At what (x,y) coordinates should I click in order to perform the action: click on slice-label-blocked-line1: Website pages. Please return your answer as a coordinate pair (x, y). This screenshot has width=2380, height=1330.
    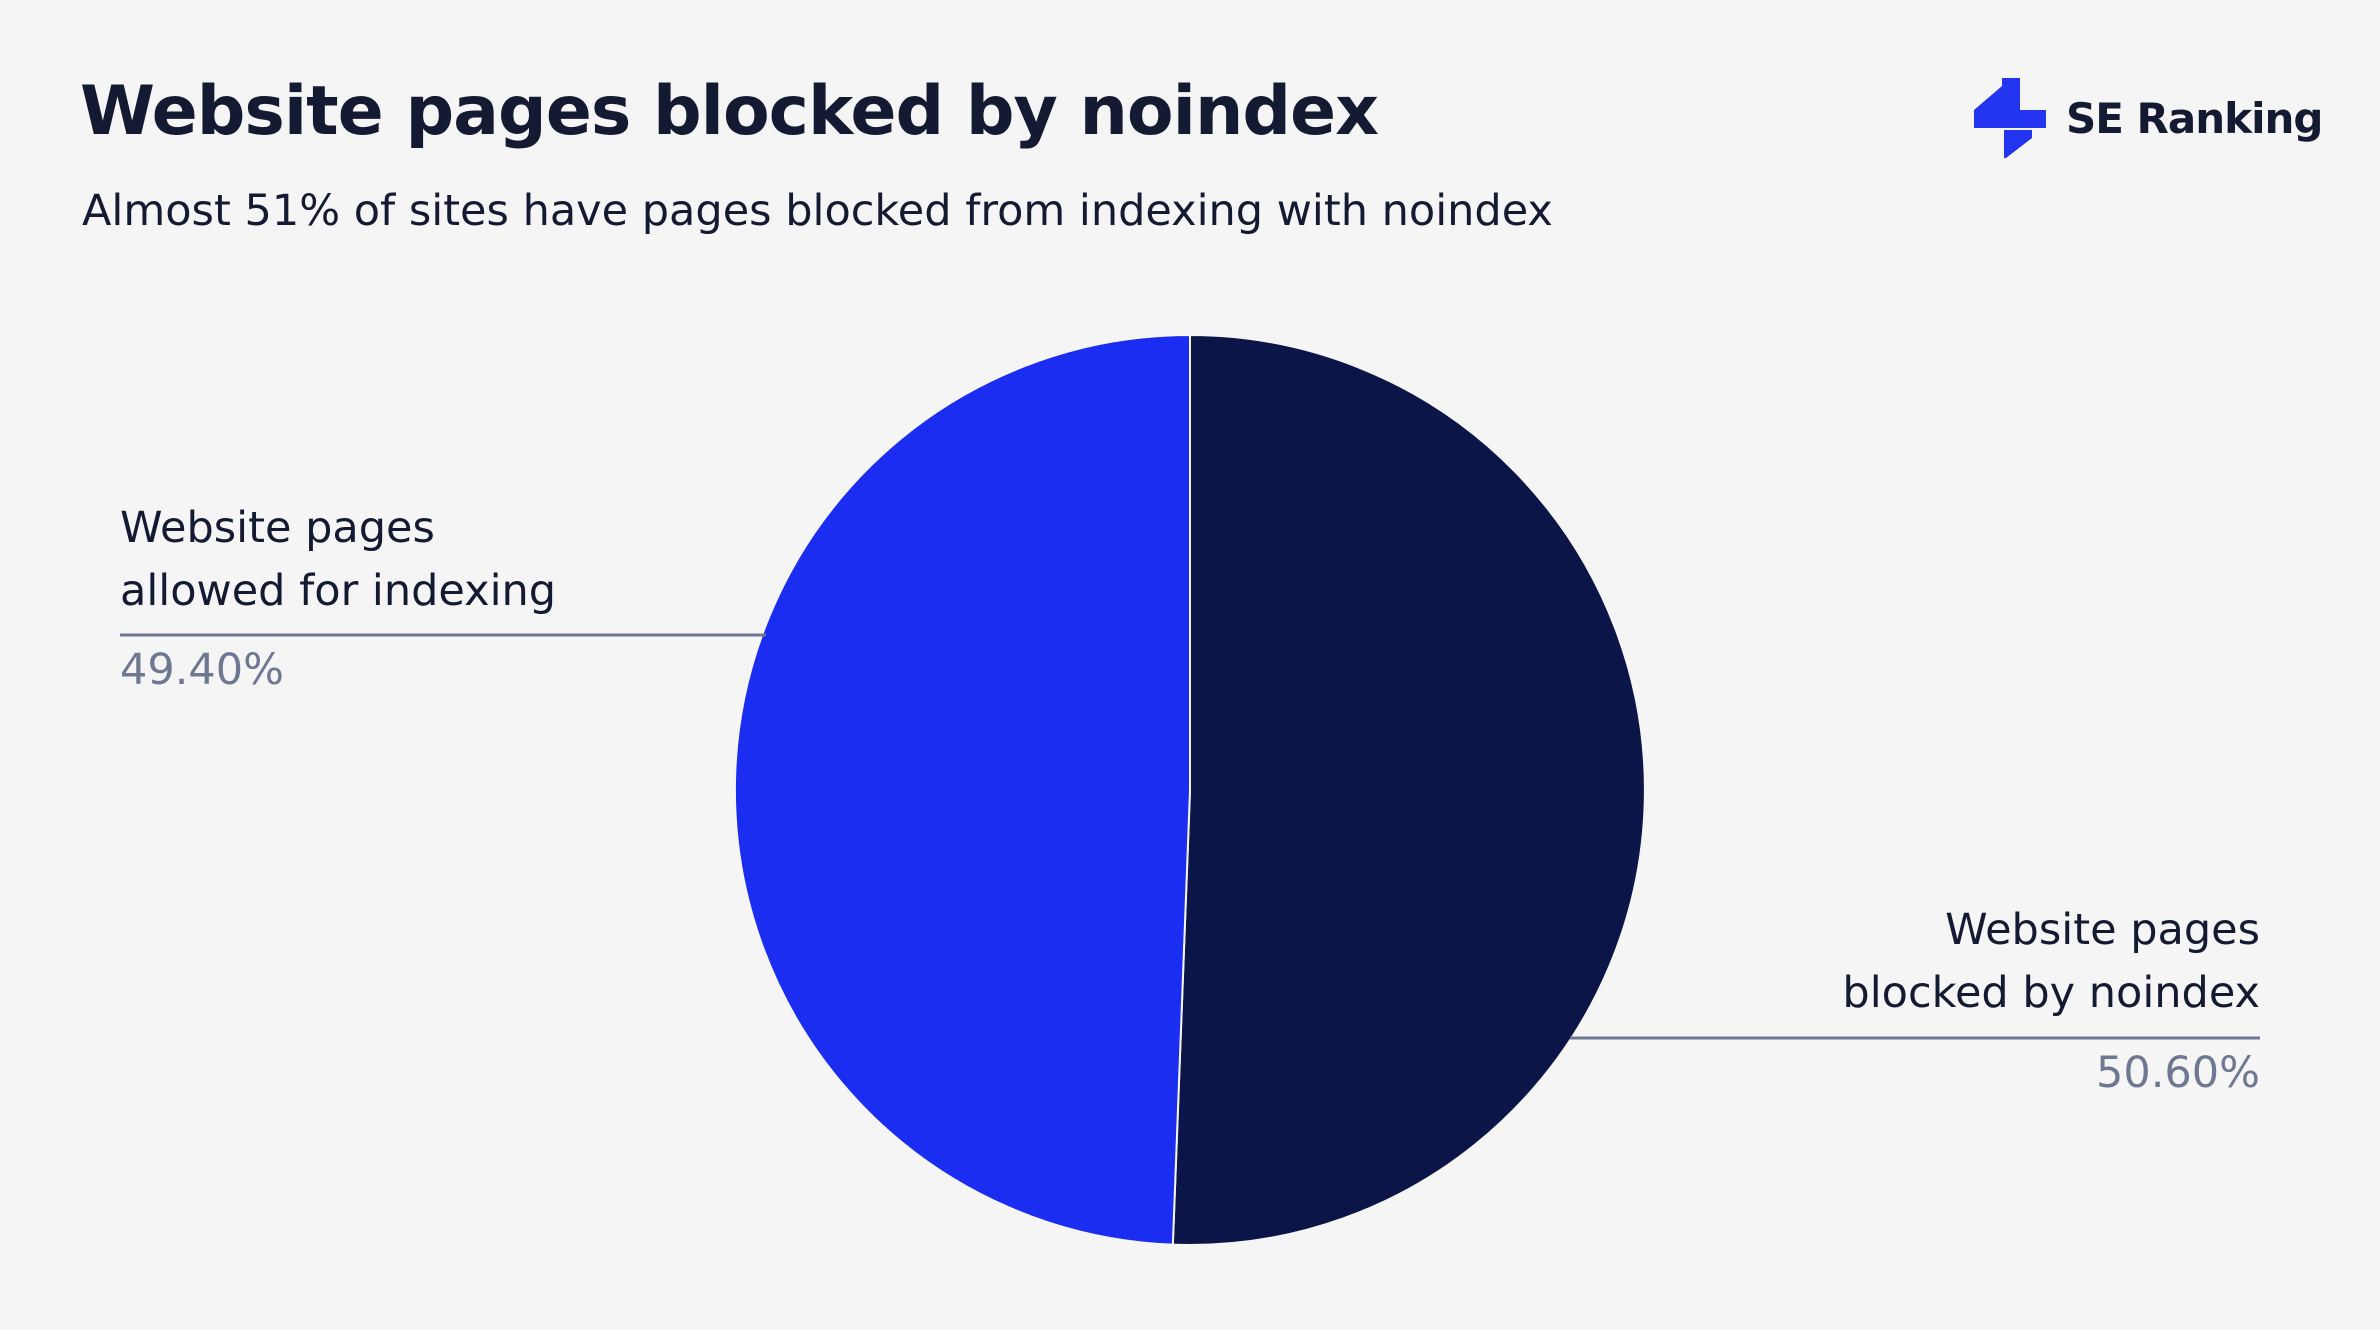
    Looking at the image, I should click on (2102, 930).